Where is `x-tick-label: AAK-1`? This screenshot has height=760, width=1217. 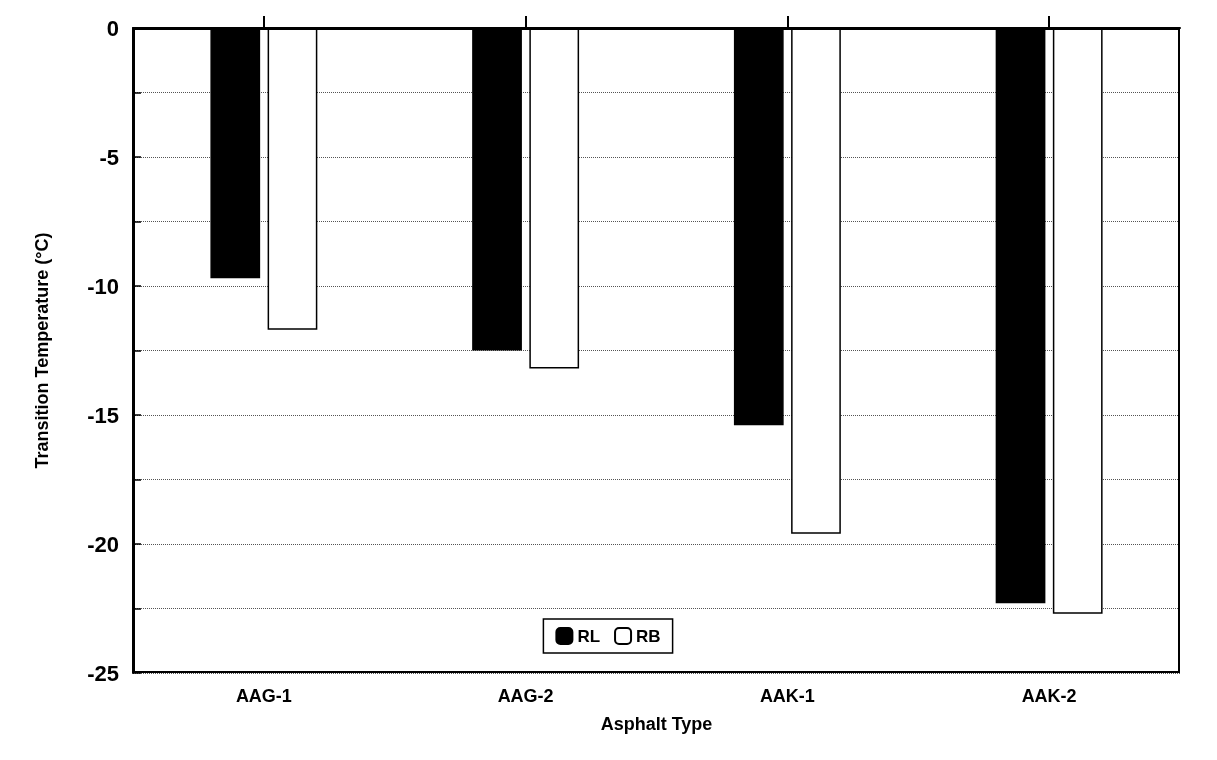 x-tick-label: AAK-1 is located at coordinates (787, 696).